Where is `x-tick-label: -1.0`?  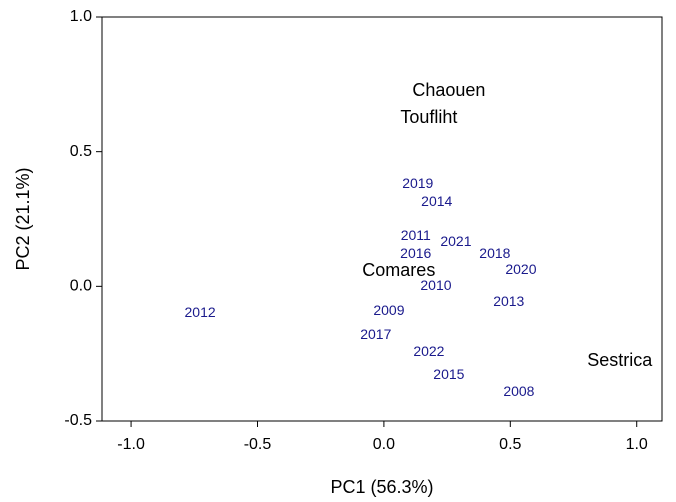
x-tick-label: -1.0 is located at coordinates (131, 444).